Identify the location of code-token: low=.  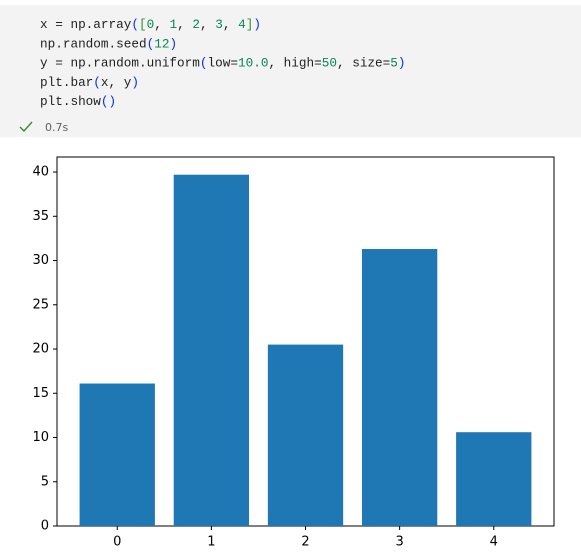
(223, 63).